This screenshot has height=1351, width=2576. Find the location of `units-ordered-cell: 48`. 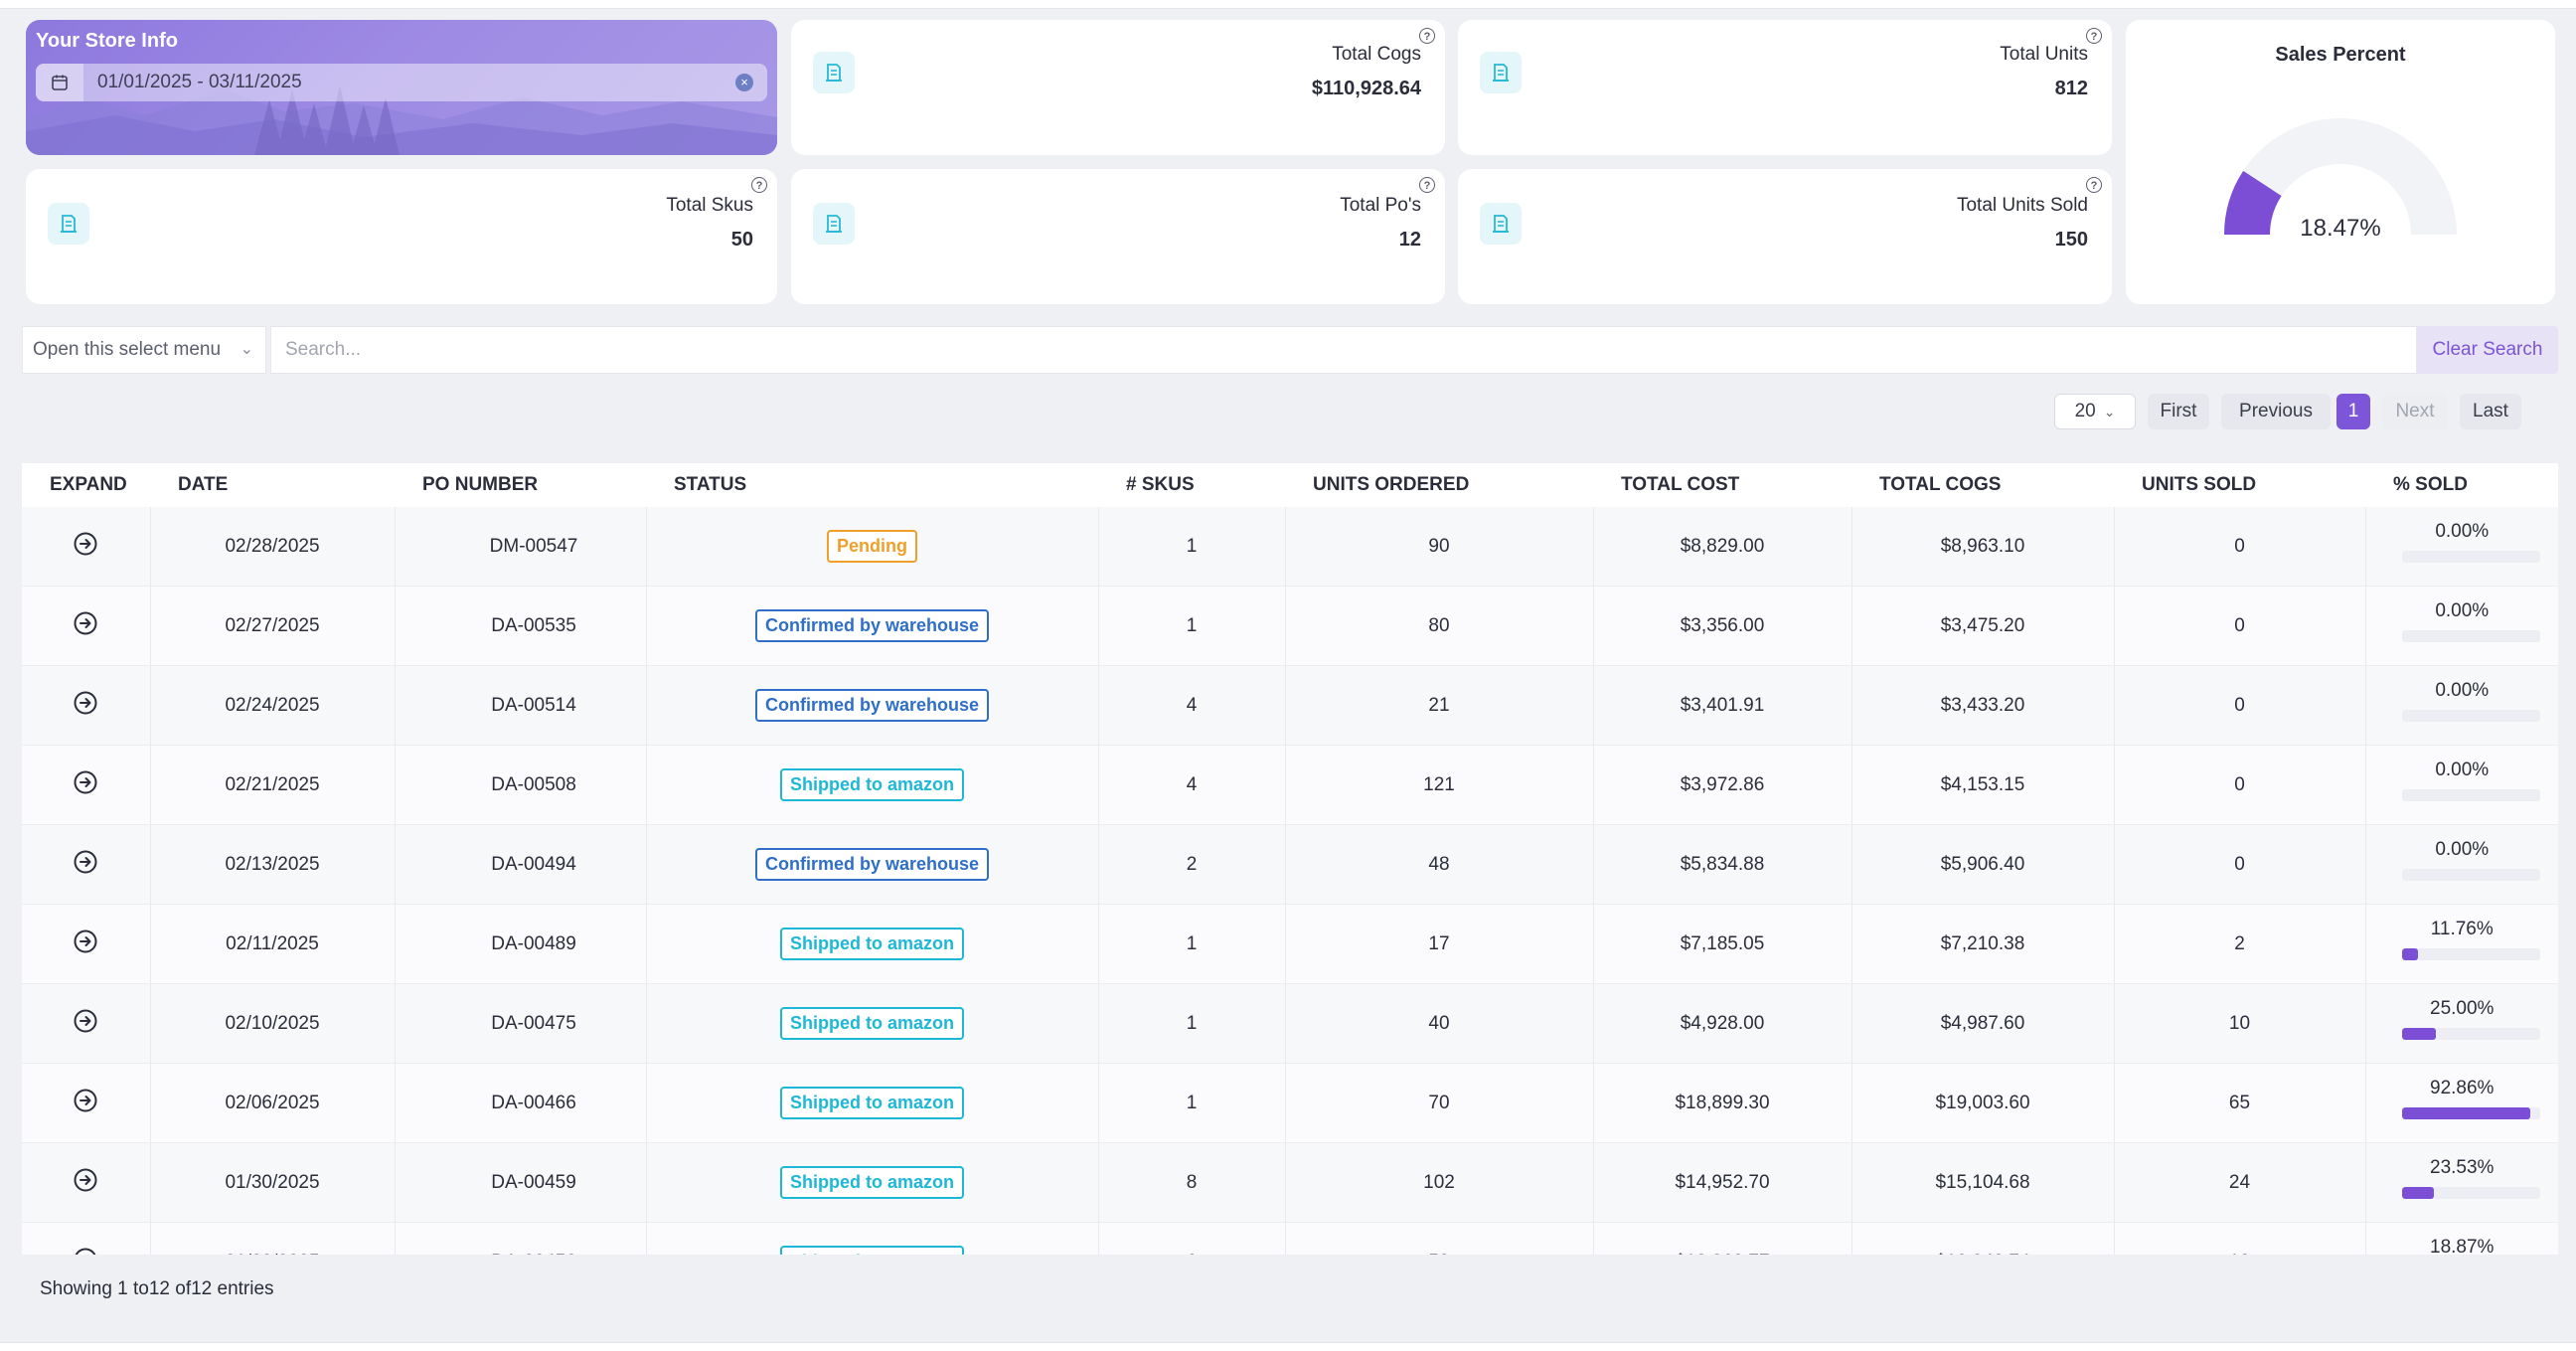

units-ordered-cell: 48 is located at coordinates (1439, 864).